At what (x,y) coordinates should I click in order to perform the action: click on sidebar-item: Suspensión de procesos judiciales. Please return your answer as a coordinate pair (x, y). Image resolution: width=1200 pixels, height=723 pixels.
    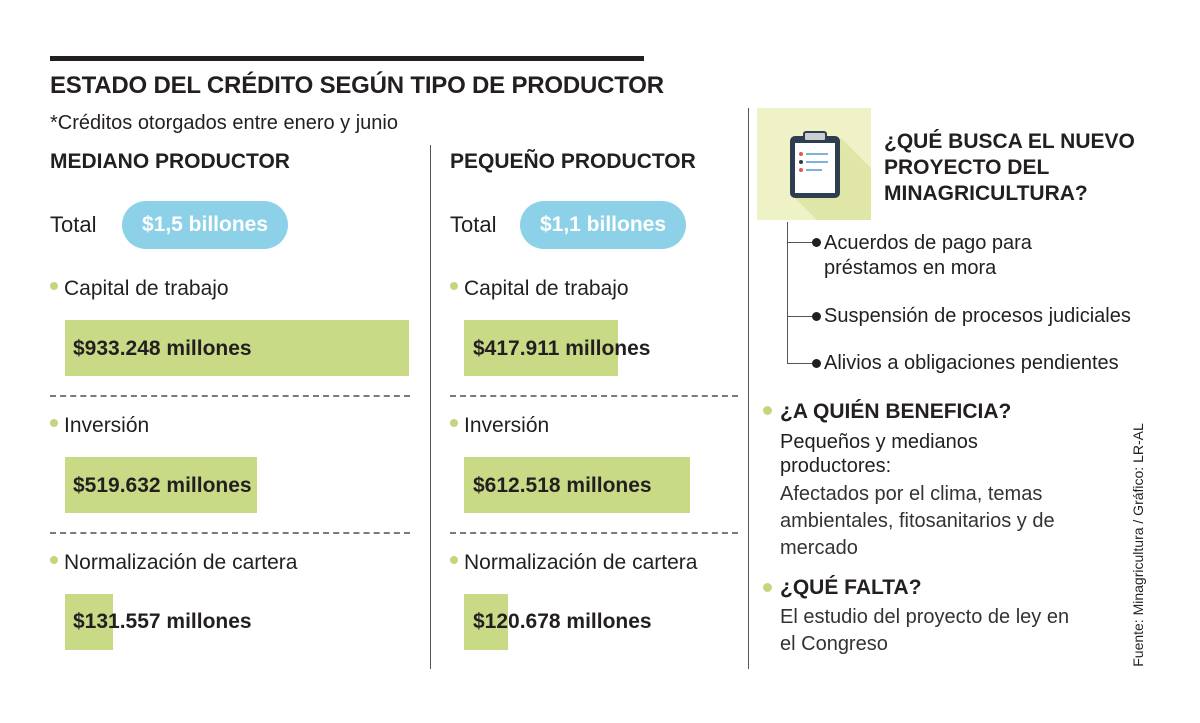
    Looking at the image, I should click on (977, 316).